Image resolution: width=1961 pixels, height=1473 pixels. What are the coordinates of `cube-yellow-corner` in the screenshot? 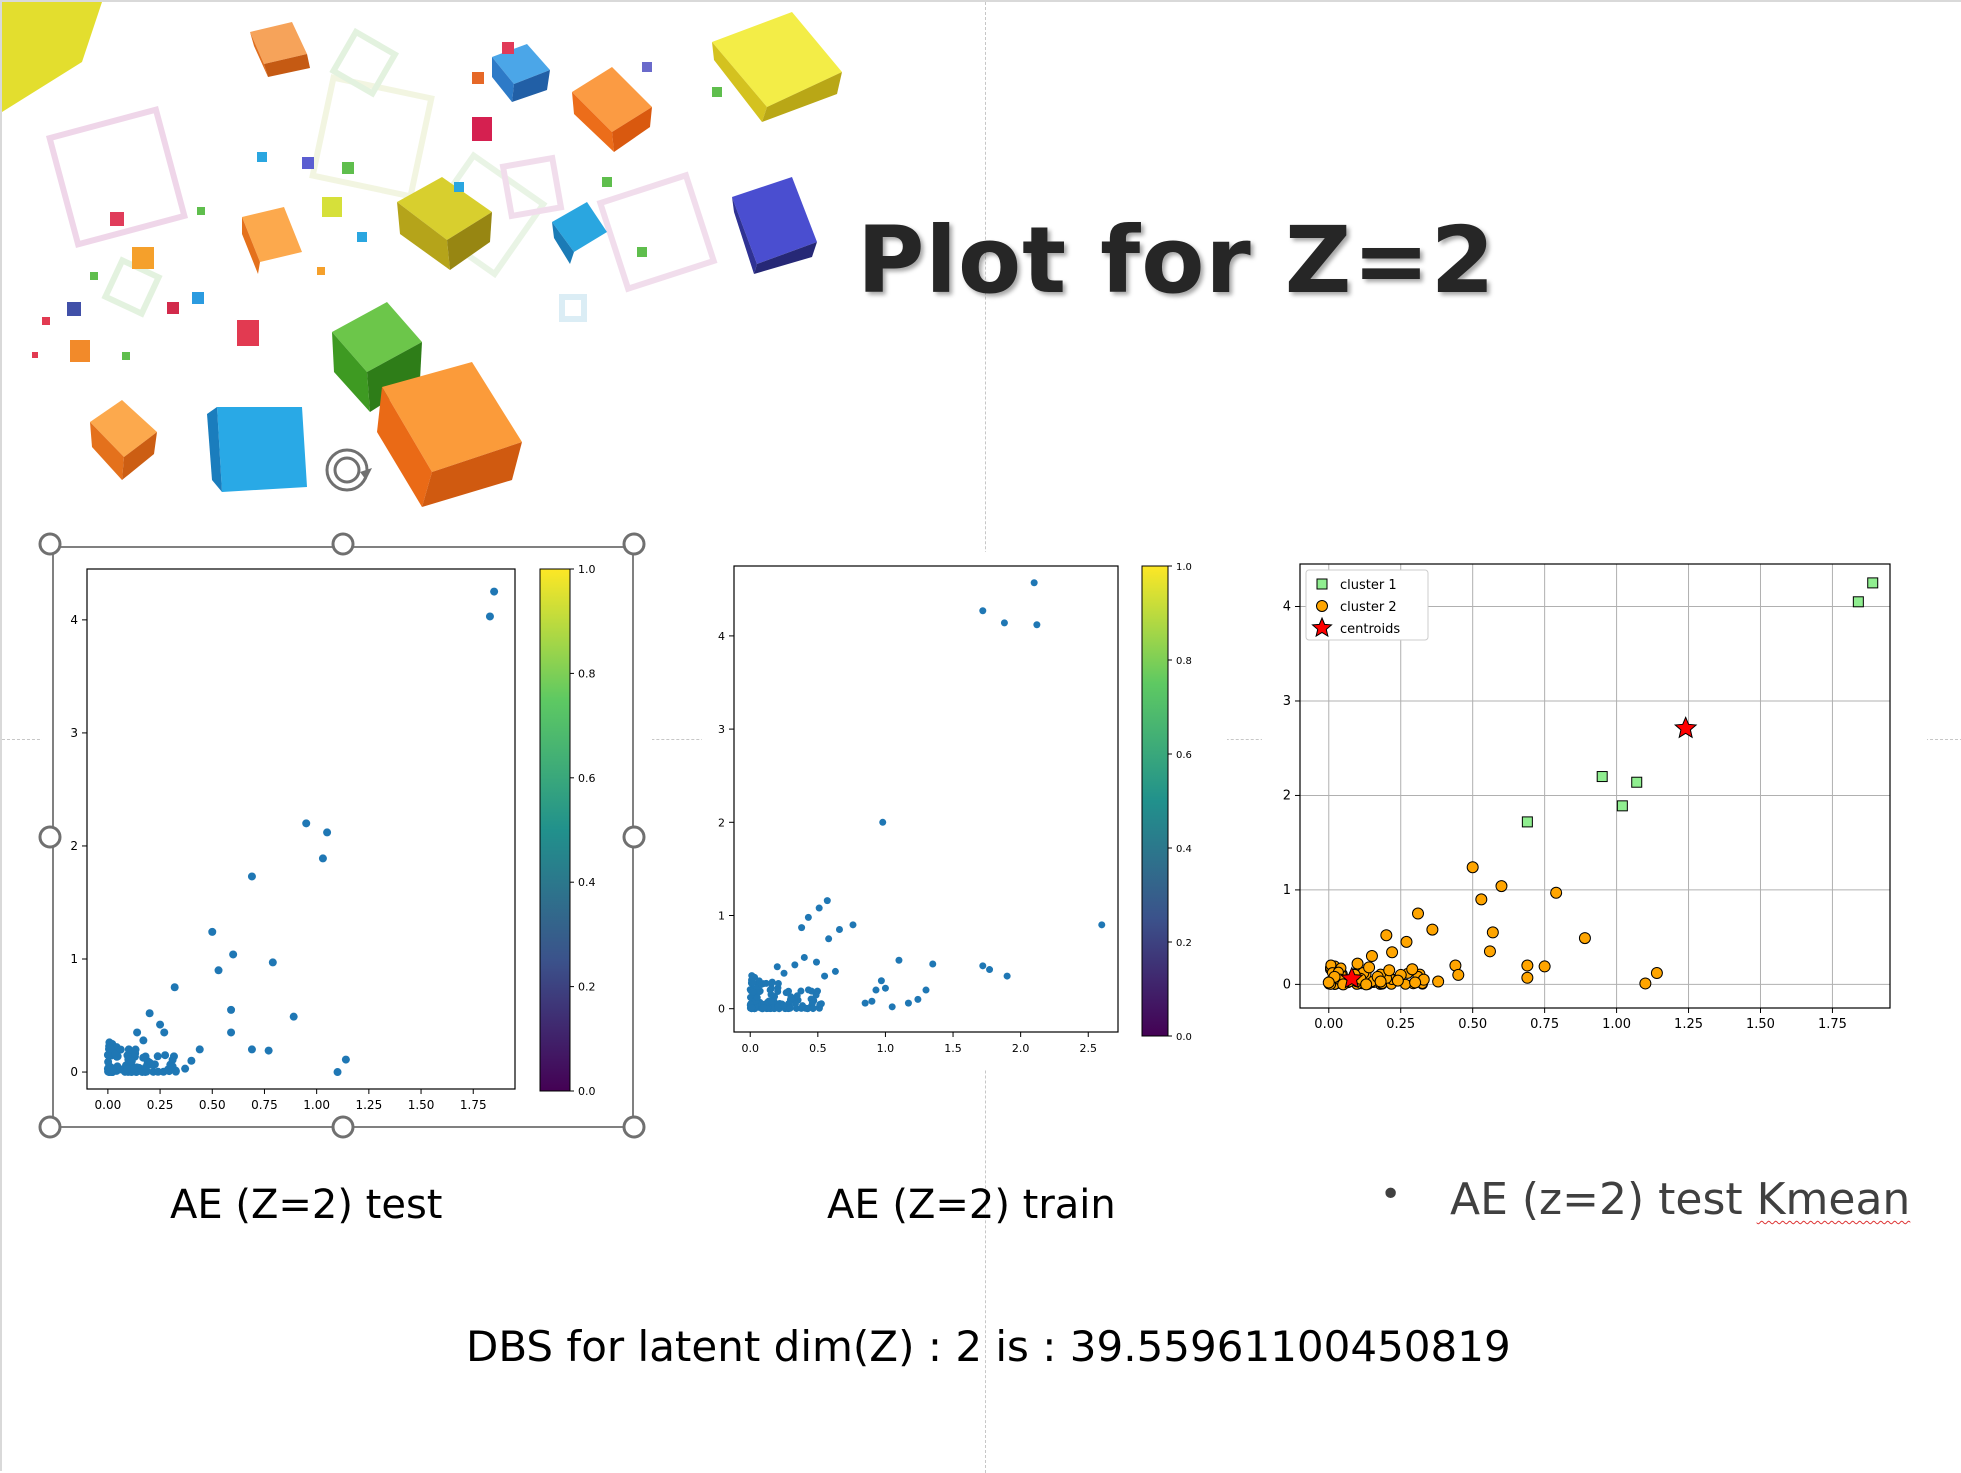 It's located at (52, 57).